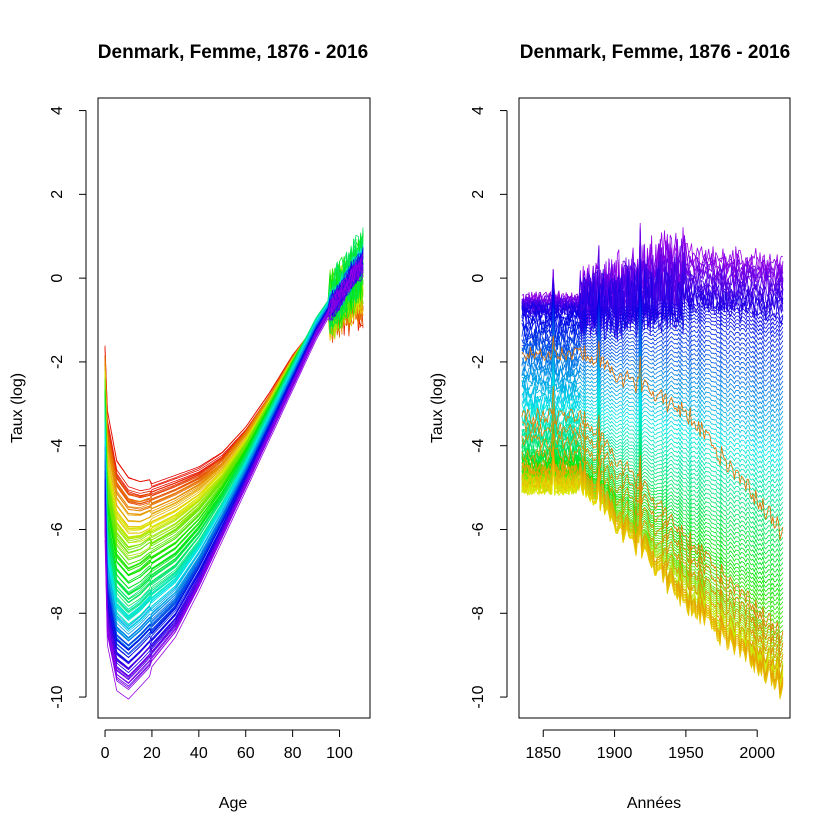 The height and width of the screenshot is (840, 840). Describe the element at coordinates (654, 803) in the screenshot. I see `x-axis-label-years: Années` at that location.